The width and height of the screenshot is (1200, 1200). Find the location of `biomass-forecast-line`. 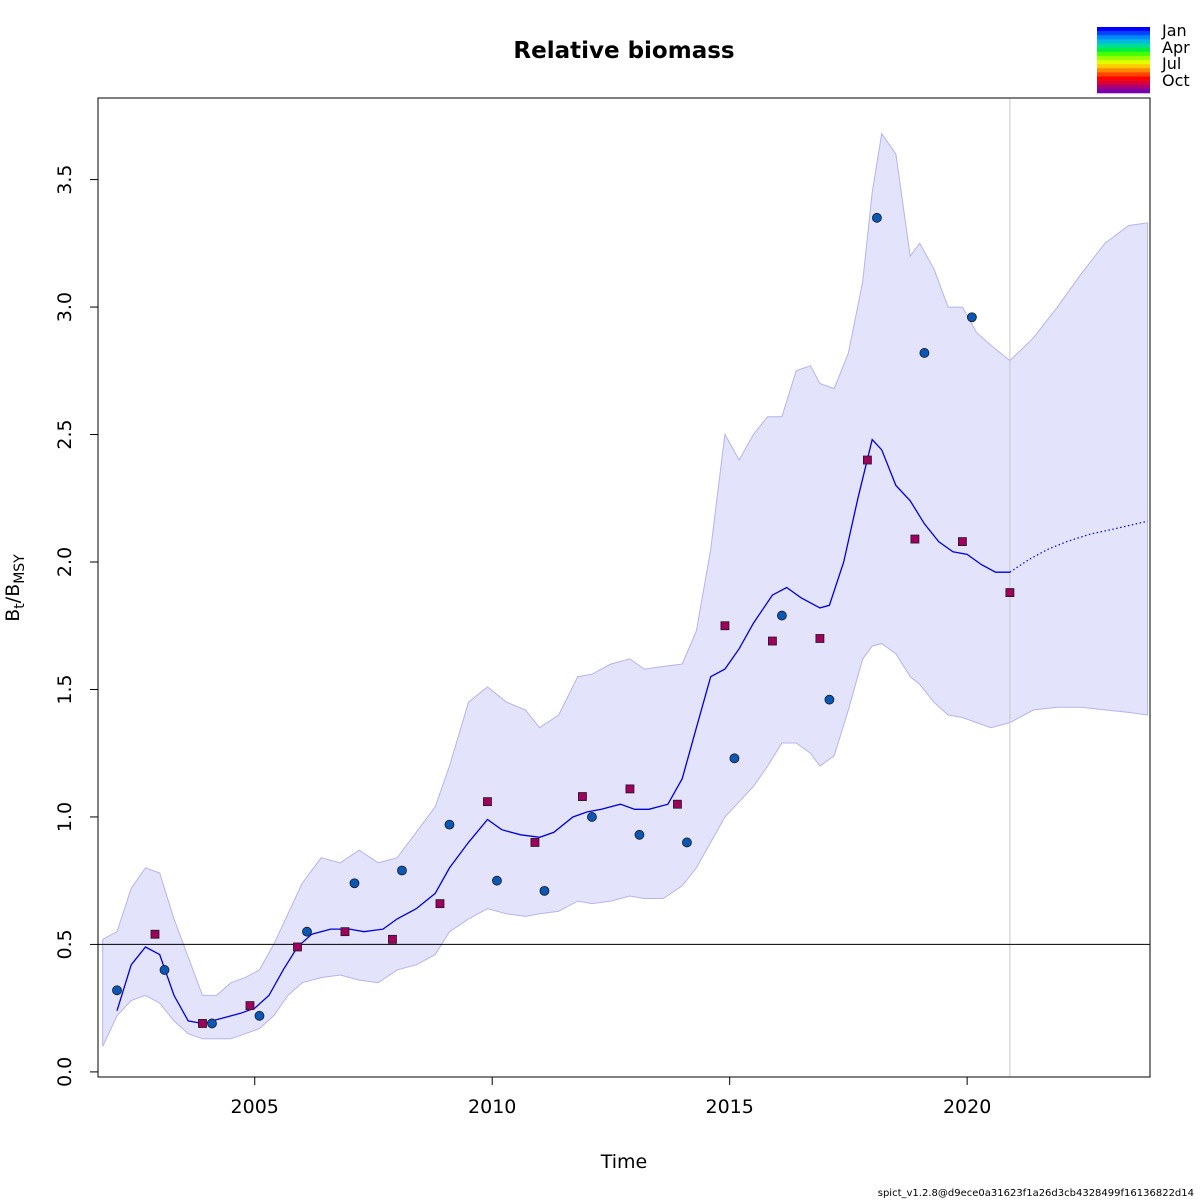

biomass-forecast-line is located at coordinates (1078, 546).